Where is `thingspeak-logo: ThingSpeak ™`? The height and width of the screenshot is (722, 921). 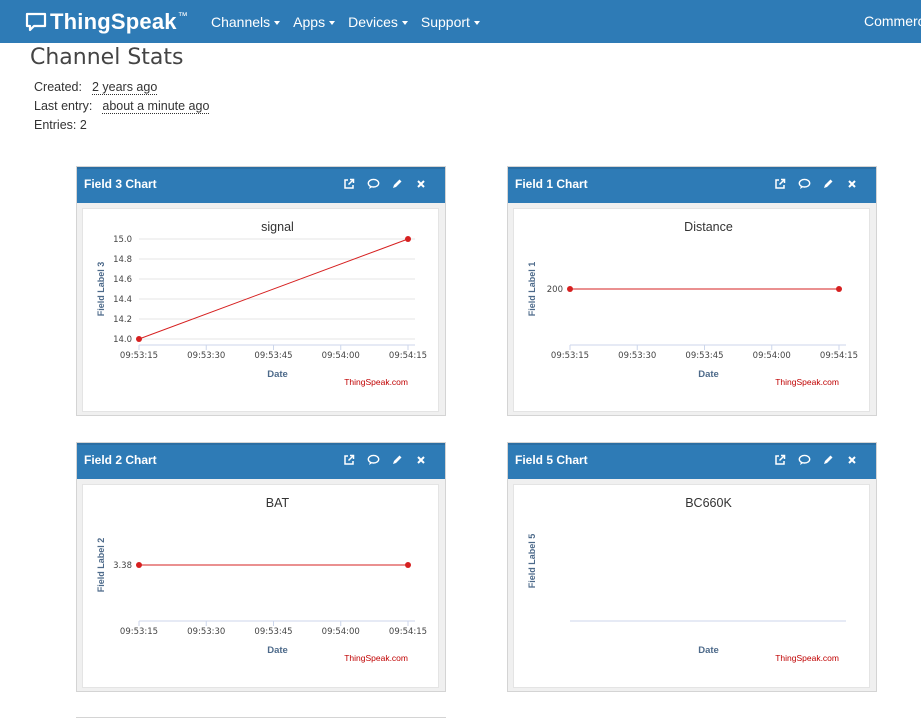
thingspeak-logo: ThingSpeak ™ is located at coordinates (106, 21).